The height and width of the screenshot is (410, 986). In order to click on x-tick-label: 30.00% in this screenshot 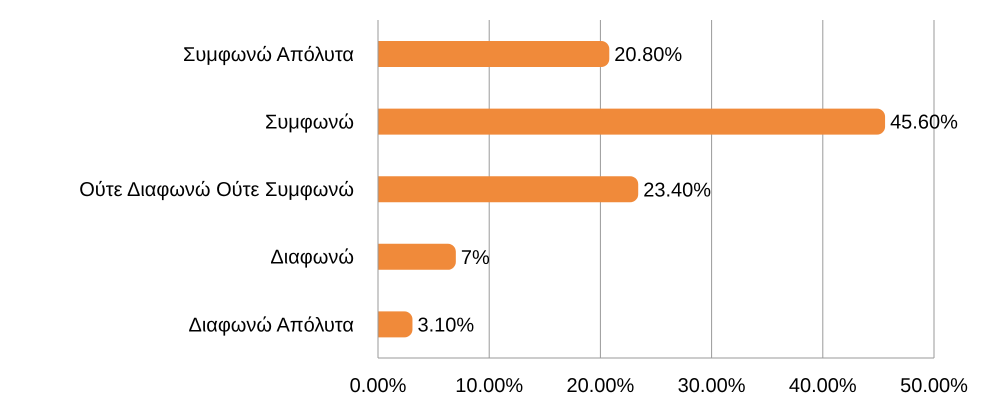, I will do `click(712, 386)`.